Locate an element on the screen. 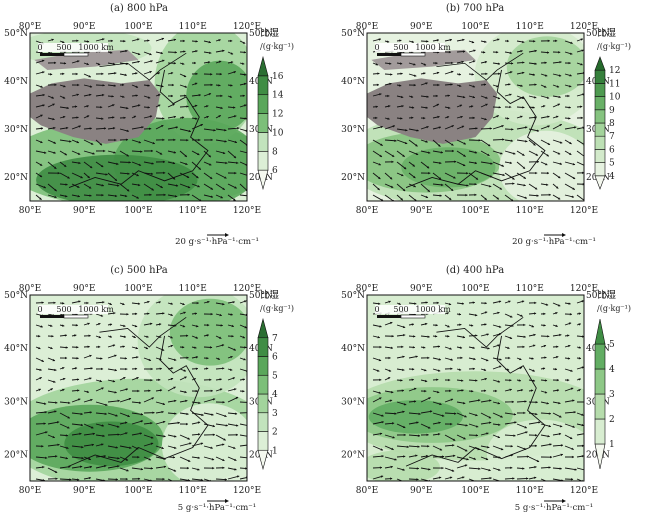 Image resolution: width=650 pixels, height=517 pixels. lon-tick-bottom: 100°E is located at coordinates (138, 211).